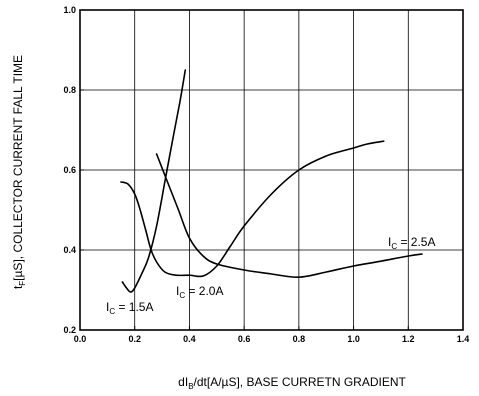  Describe the element at coordinates (244, 339) in the screenshot. I see `x-tick-label: 0.6` at that location.